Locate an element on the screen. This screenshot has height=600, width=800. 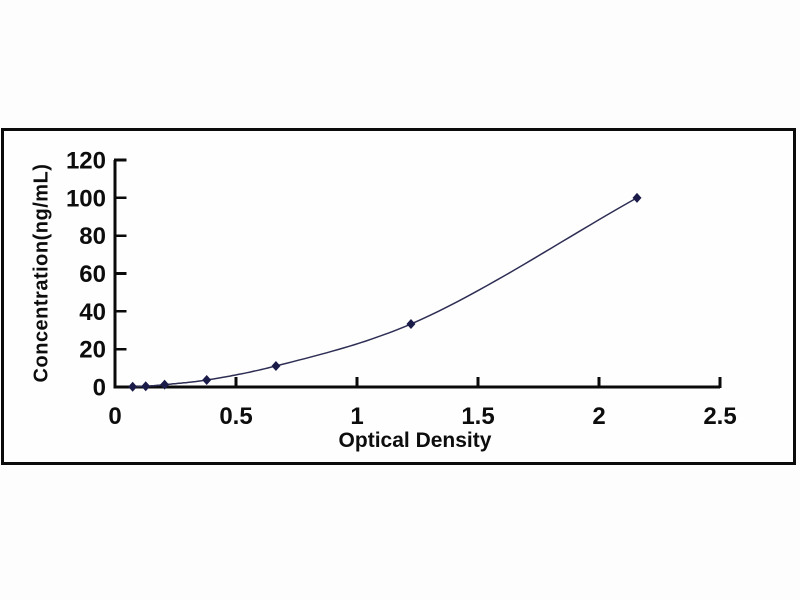
y-tick-label: 20 is located at coordinates (92, 350).